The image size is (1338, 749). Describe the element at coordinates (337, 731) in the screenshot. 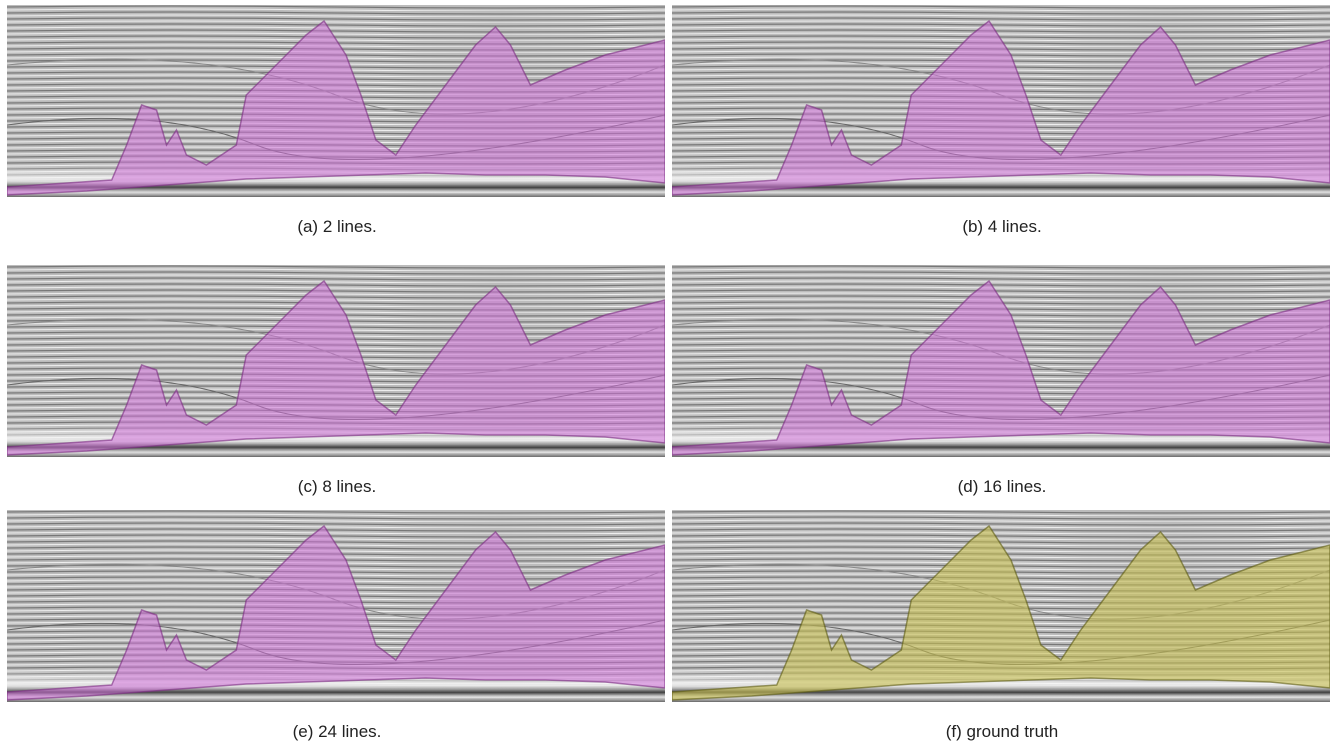

I see `caption: (e) 24 lines.` at that location.